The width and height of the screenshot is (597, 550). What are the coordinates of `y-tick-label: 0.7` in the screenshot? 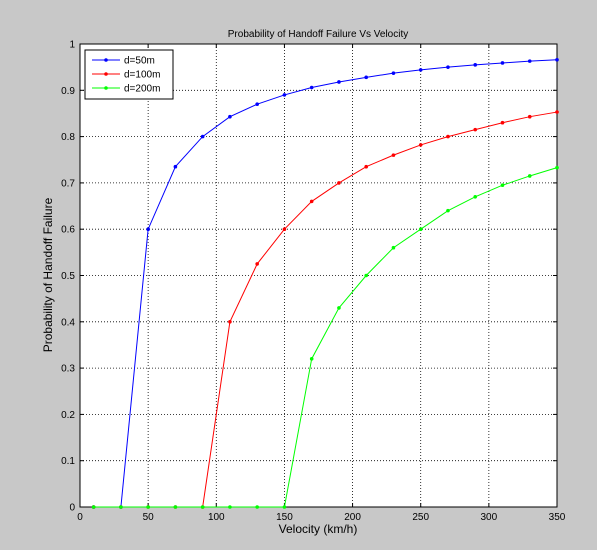 It's located at (68, 183).